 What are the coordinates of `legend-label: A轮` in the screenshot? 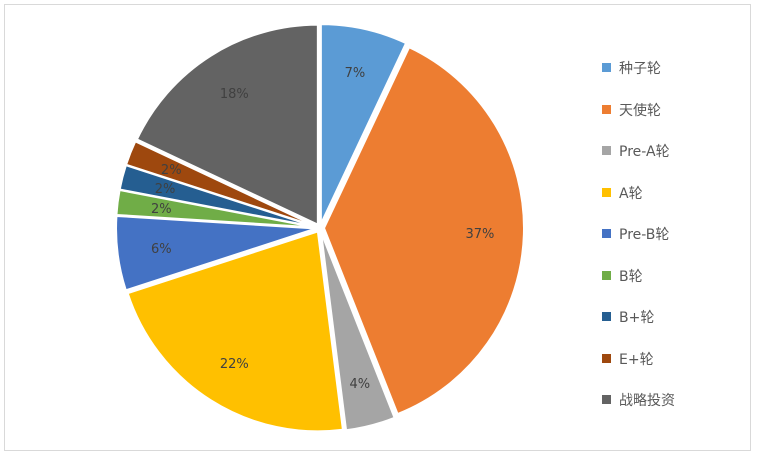 It's located at (631, 193).